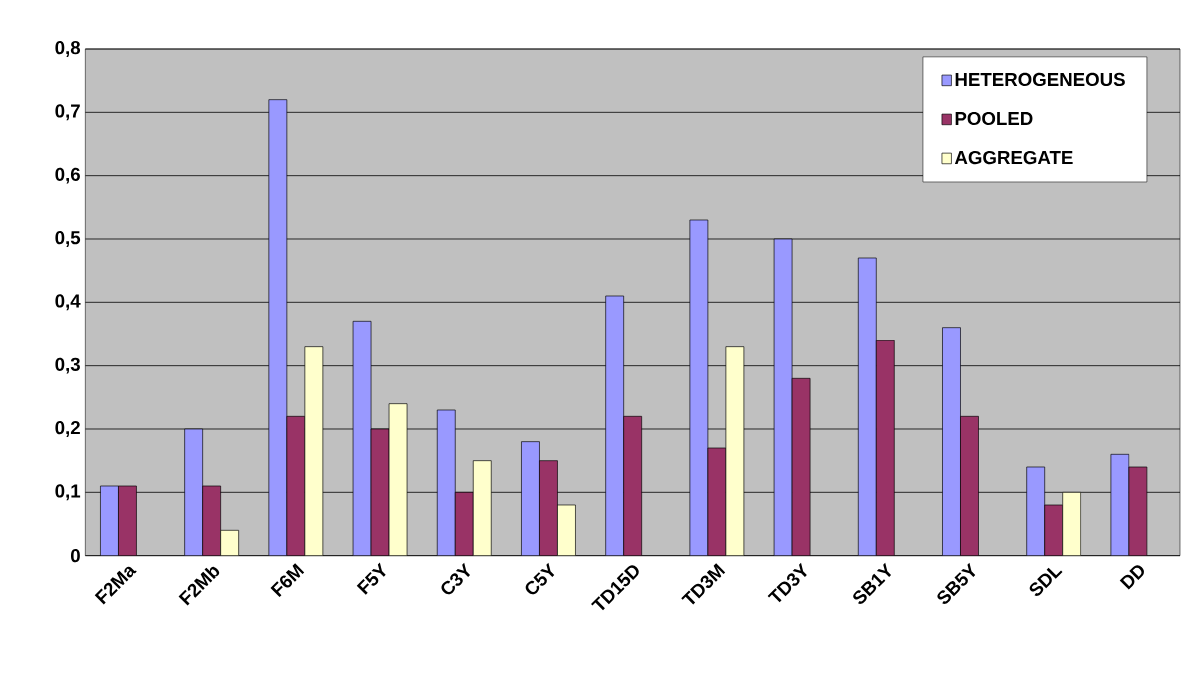  What do you see at coordinates (1040, 79) in the screenshot?
I see `legend-label: HETEROGENEOUS` at bounding box center [1040, 79].